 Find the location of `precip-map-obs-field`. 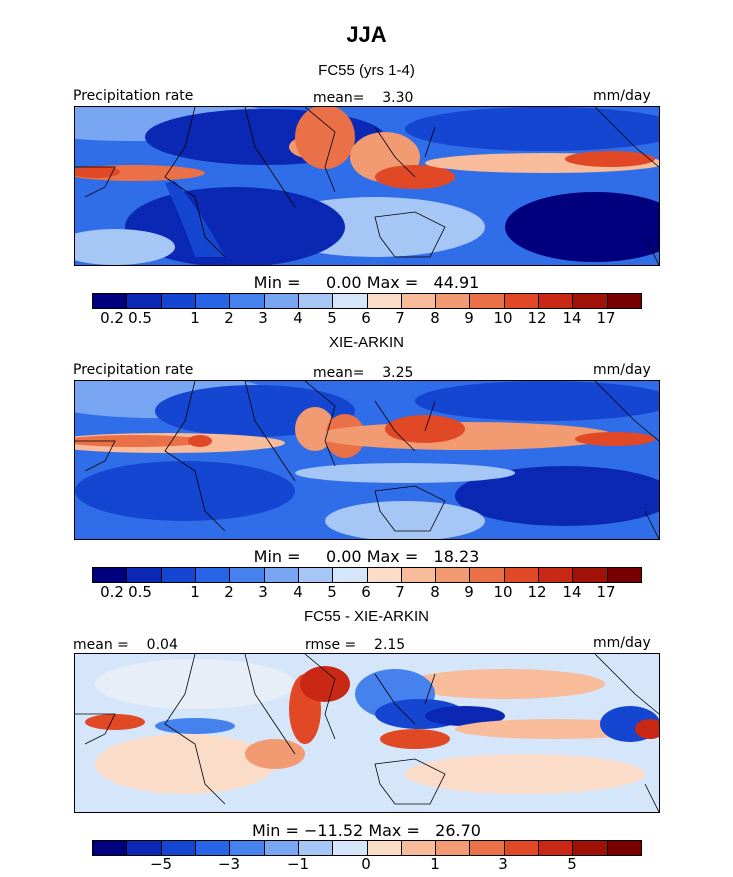

precip-map-obs-field is located at coordinates (367, 460).